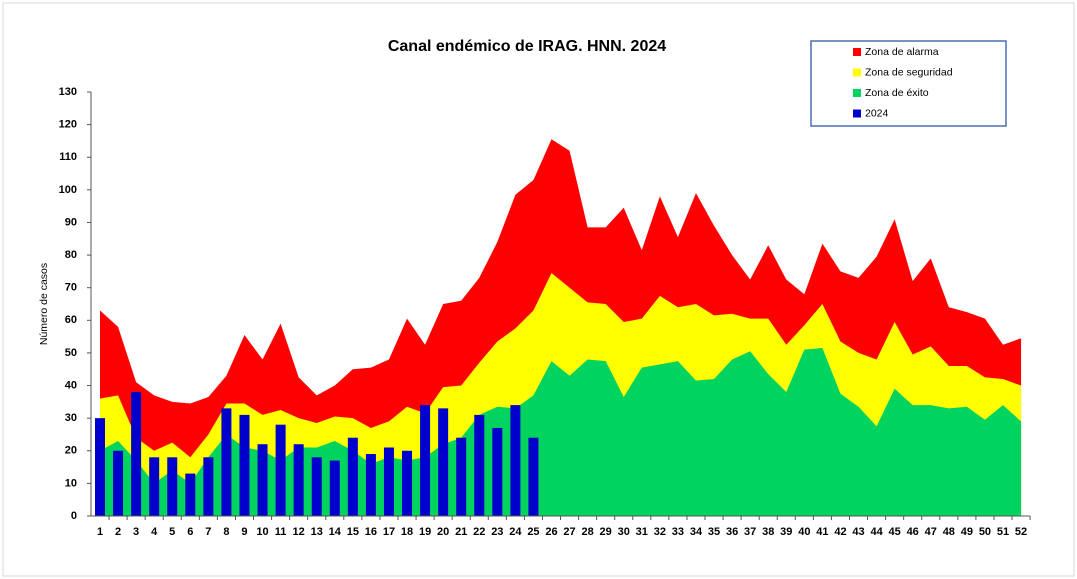 The height and width of the screenshot is (579, 1077). I want to click on x-tick-label: 16, so click(371, 532).